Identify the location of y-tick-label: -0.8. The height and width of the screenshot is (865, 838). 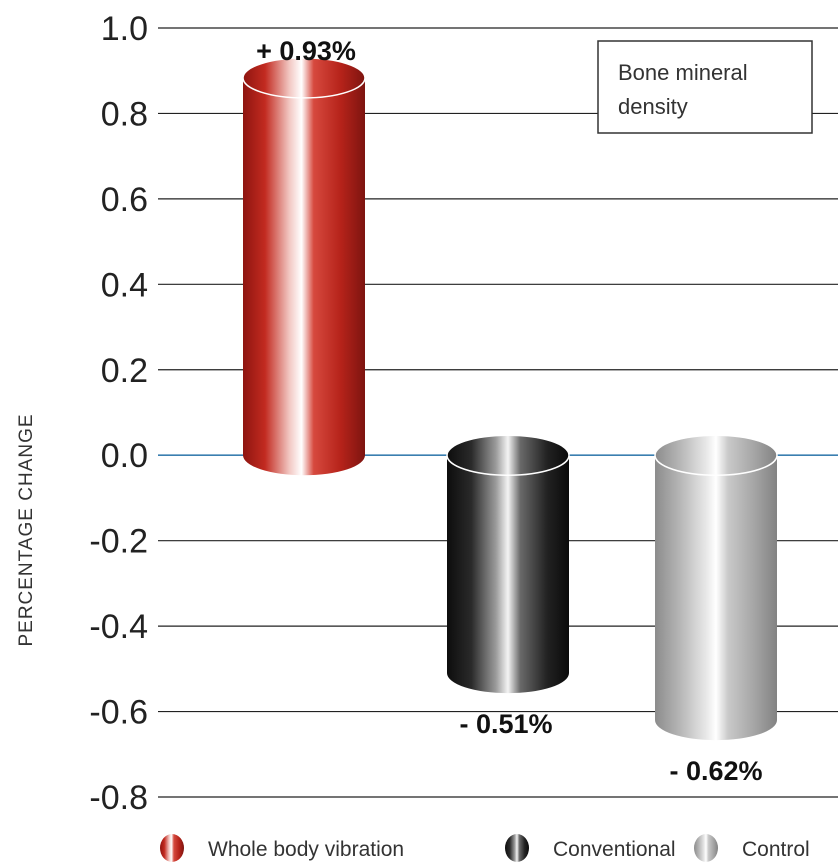
(118, 798).